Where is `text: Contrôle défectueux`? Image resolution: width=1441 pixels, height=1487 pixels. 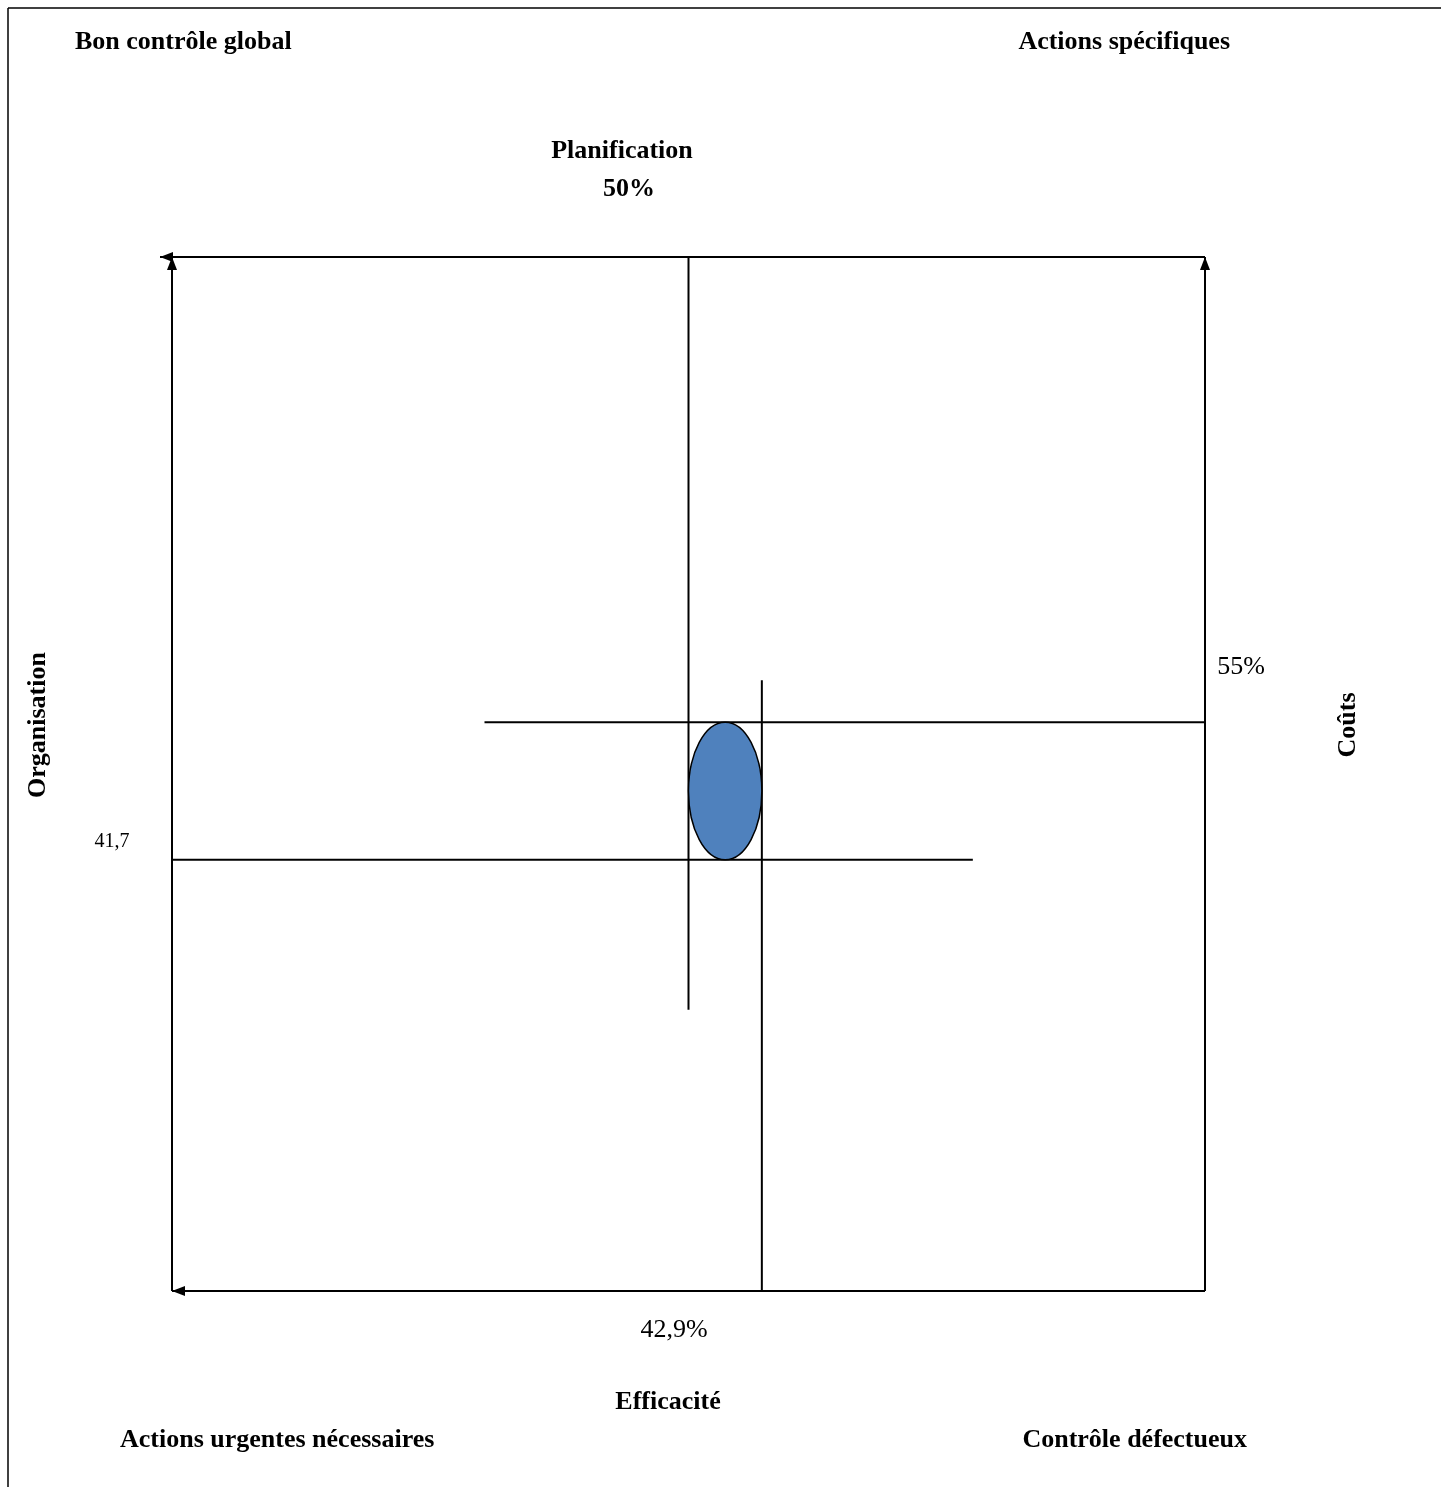 text: Contrôle défectueux is located at coordinates (1134, 1438).